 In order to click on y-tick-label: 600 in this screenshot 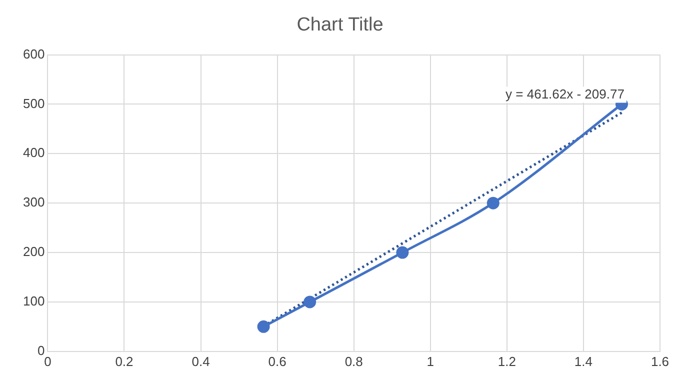, I will do `click(33, 54)`.